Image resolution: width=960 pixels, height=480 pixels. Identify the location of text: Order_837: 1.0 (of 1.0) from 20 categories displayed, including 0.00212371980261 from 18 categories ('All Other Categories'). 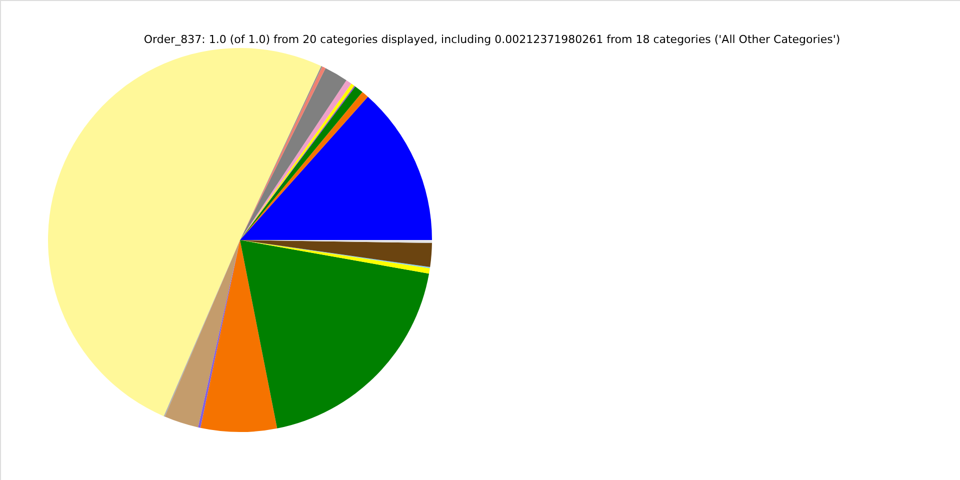
(492, 39).